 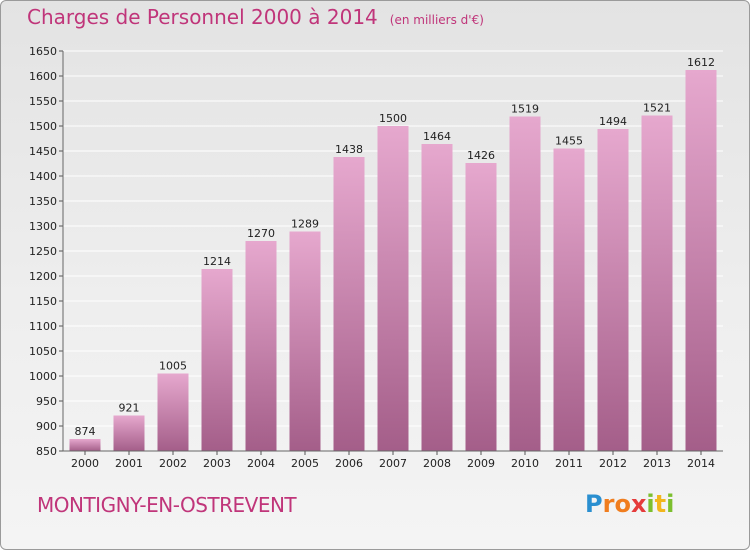 I want to click on y-tick-label: 1450, so click(x=43, y=151).